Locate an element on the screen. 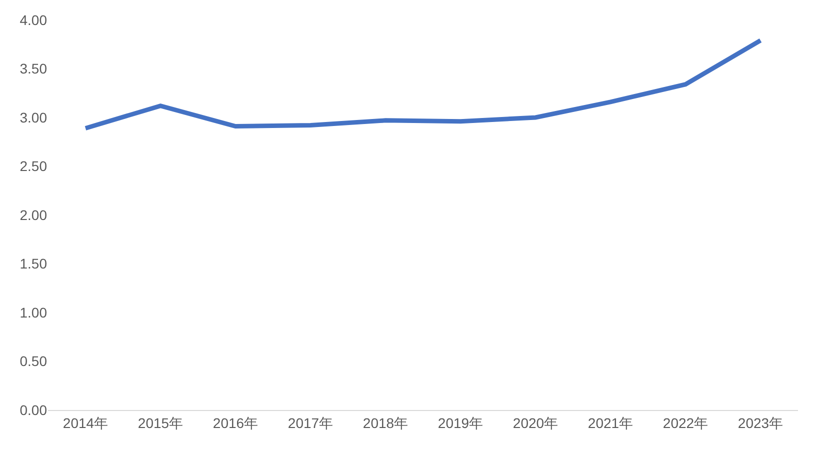 Image resolution: width=828 pixels, height=450 pixels. y-tick-label: 2.00 is located at coordinates (34, 214).